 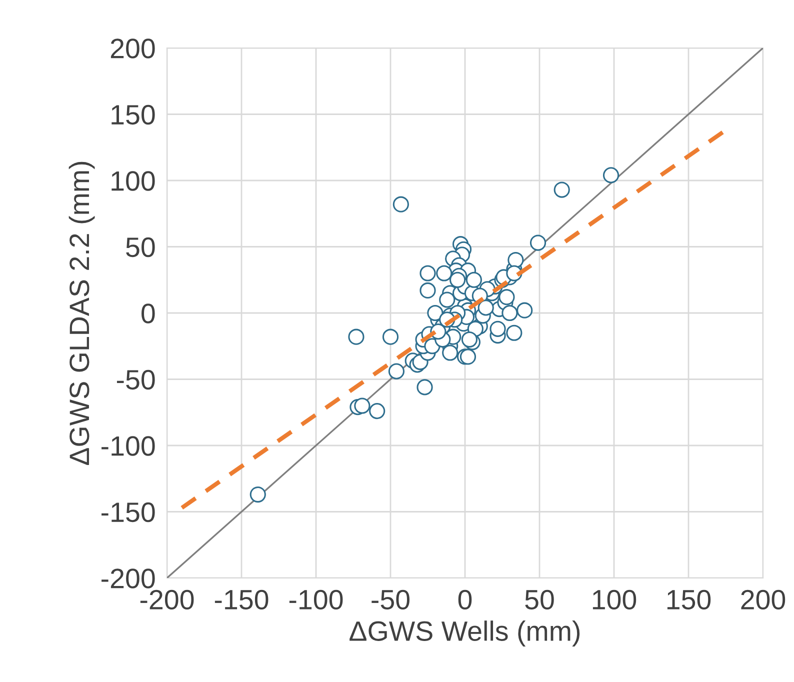 What do you see at coordinates (128, 578) in the screenshot?
I see `y-tick-label: -200` at bounding box center [128, 578].